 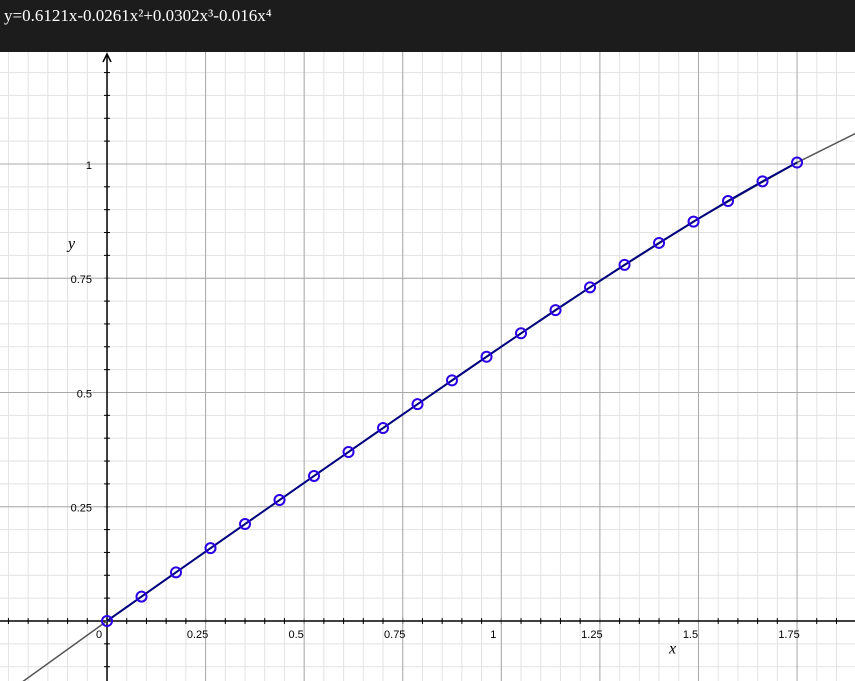 I want to click on y-tick-label: 1, so click(x=89, y=166).